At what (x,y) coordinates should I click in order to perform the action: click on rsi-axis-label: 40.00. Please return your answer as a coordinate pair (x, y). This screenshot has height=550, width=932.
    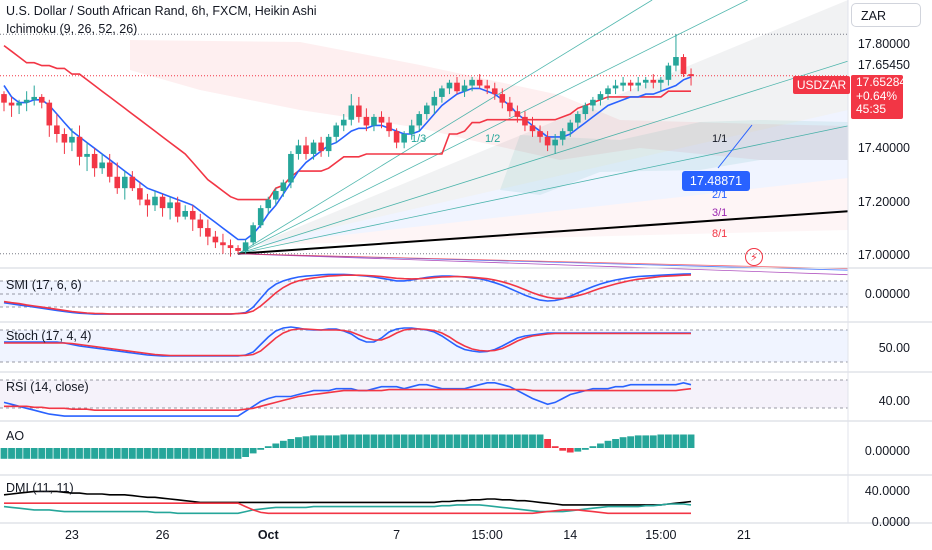
    Looking at the image, I should click on (894, 401).